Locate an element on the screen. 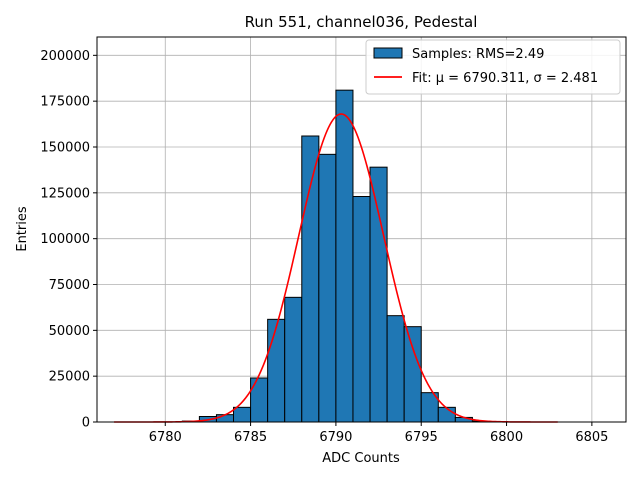 The image size is (640, 480). x-tick-label: 6785 is located at coordinates (250, 437).